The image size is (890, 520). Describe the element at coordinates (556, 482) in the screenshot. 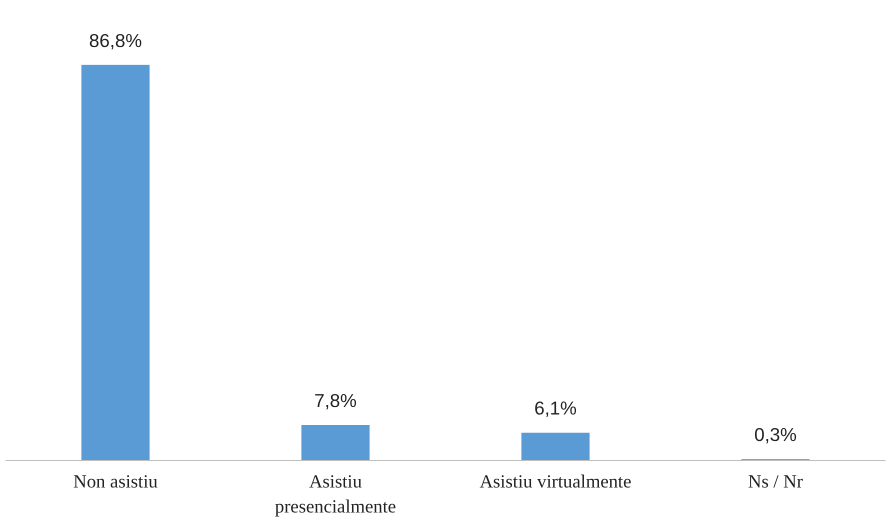

I see `x-tick-label: Asistiu virtualmente` at that location.